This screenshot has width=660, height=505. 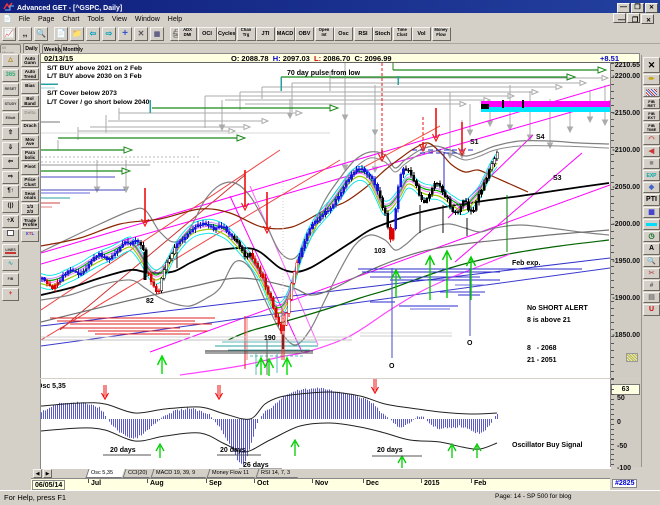 I want to click on svg-text: 8 - 2068, so click(x=542, y=348).